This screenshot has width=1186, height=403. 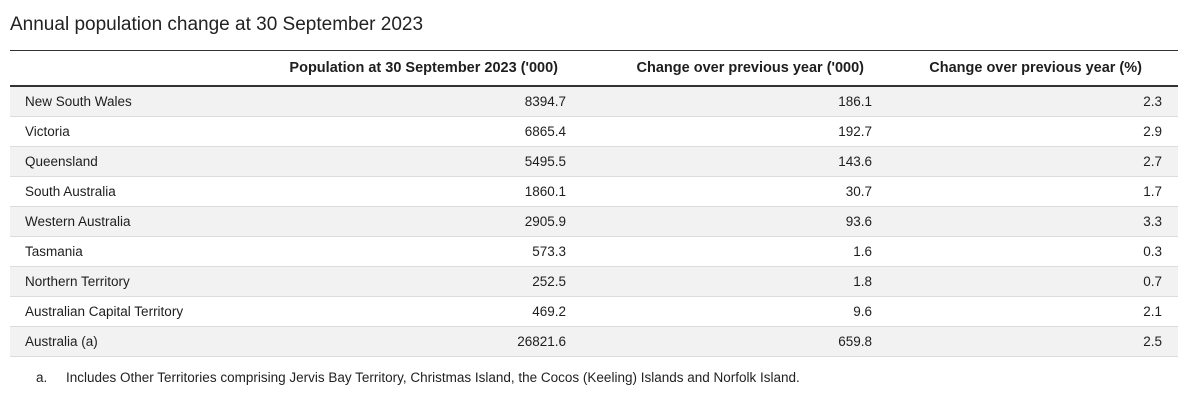 I want to click on header-change-percent: Change over previous year (%), so click(x=1033, y=68).